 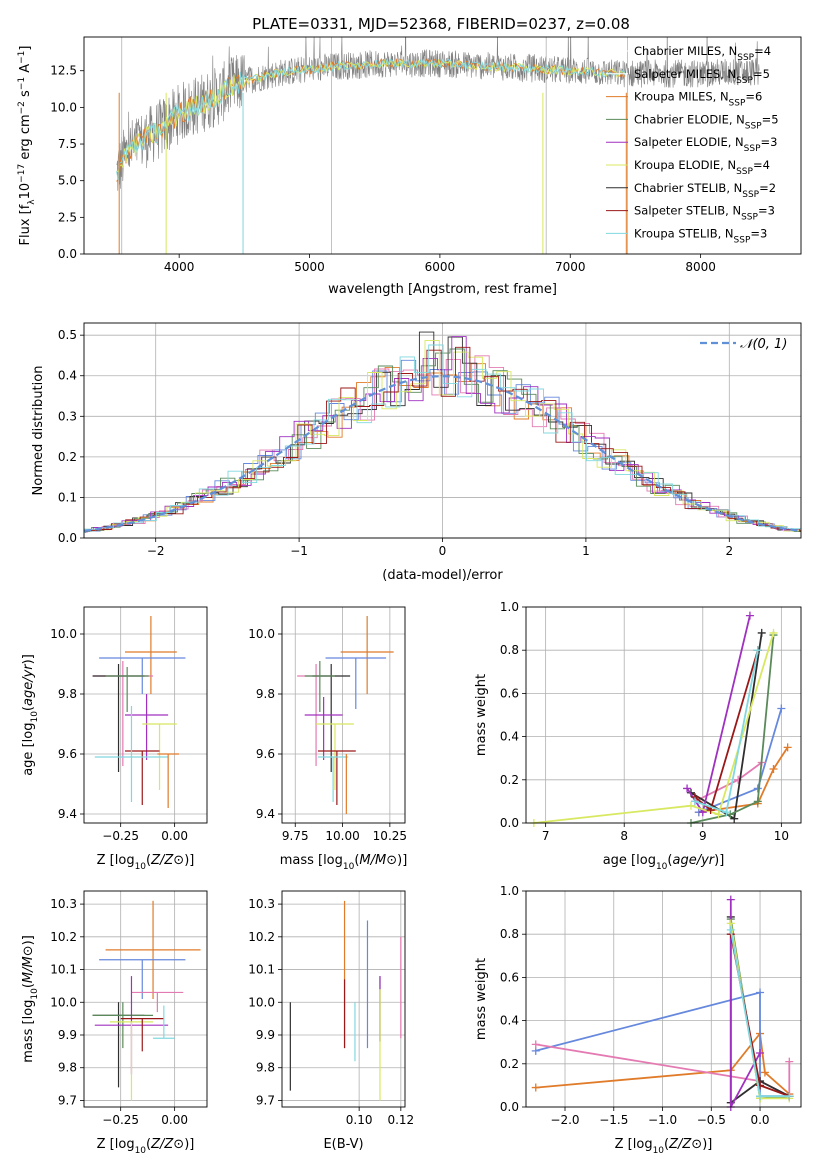 What do you see at coordinates (390, 836) in the screenshot?
I see `x-tick-label: 10.25` at bounding box center [390, 836].